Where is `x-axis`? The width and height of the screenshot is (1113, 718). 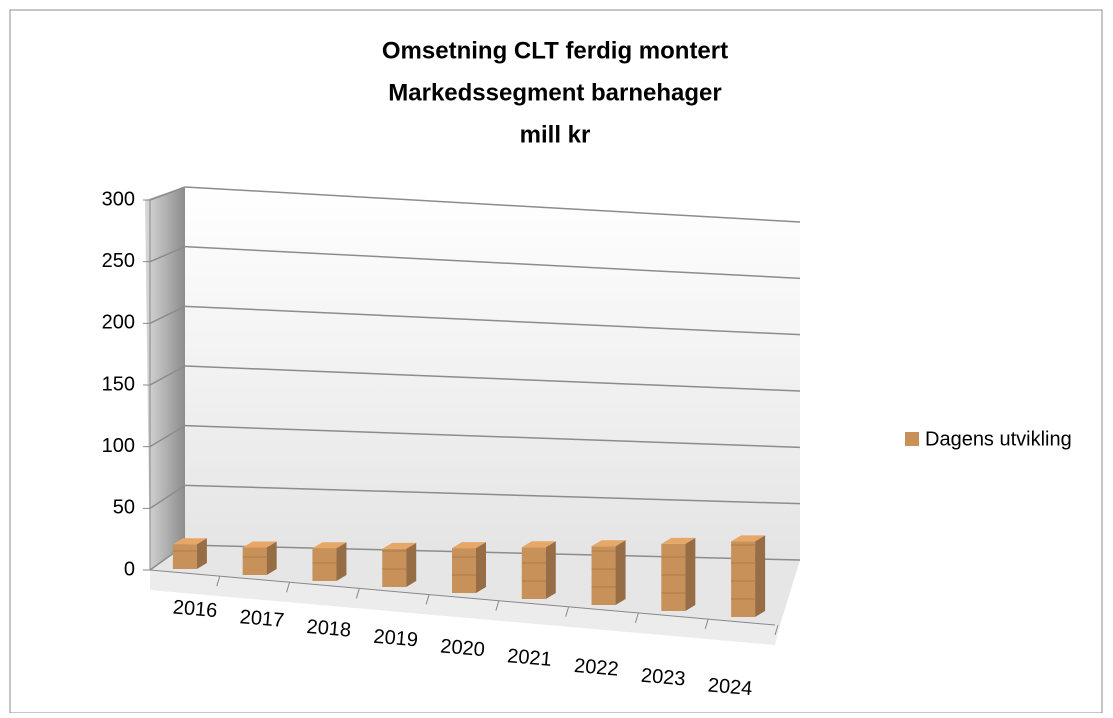 x-axis is located at coordinates (462, 597).